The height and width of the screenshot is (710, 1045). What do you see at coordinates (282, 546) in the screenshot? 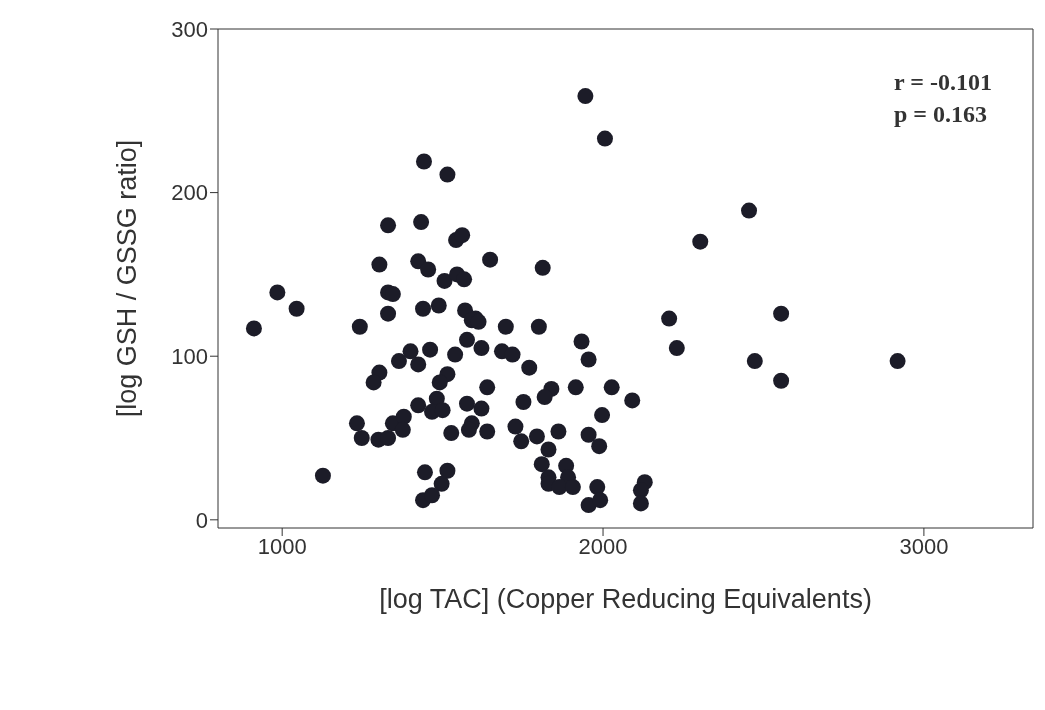
I see `x-tick-label: 1000` at bounding box center [282, 546].